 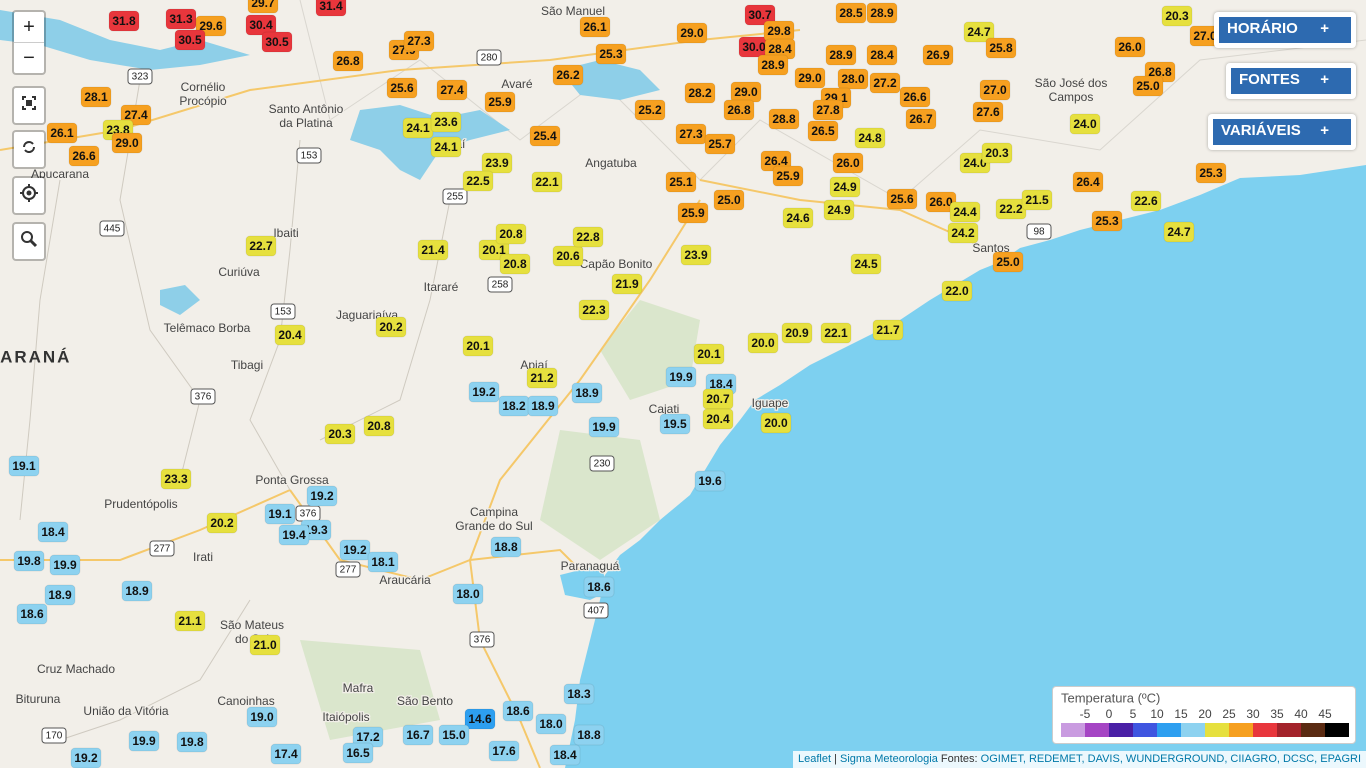 I want to click on station-marker: 19.8, so click(x=29, y=561).